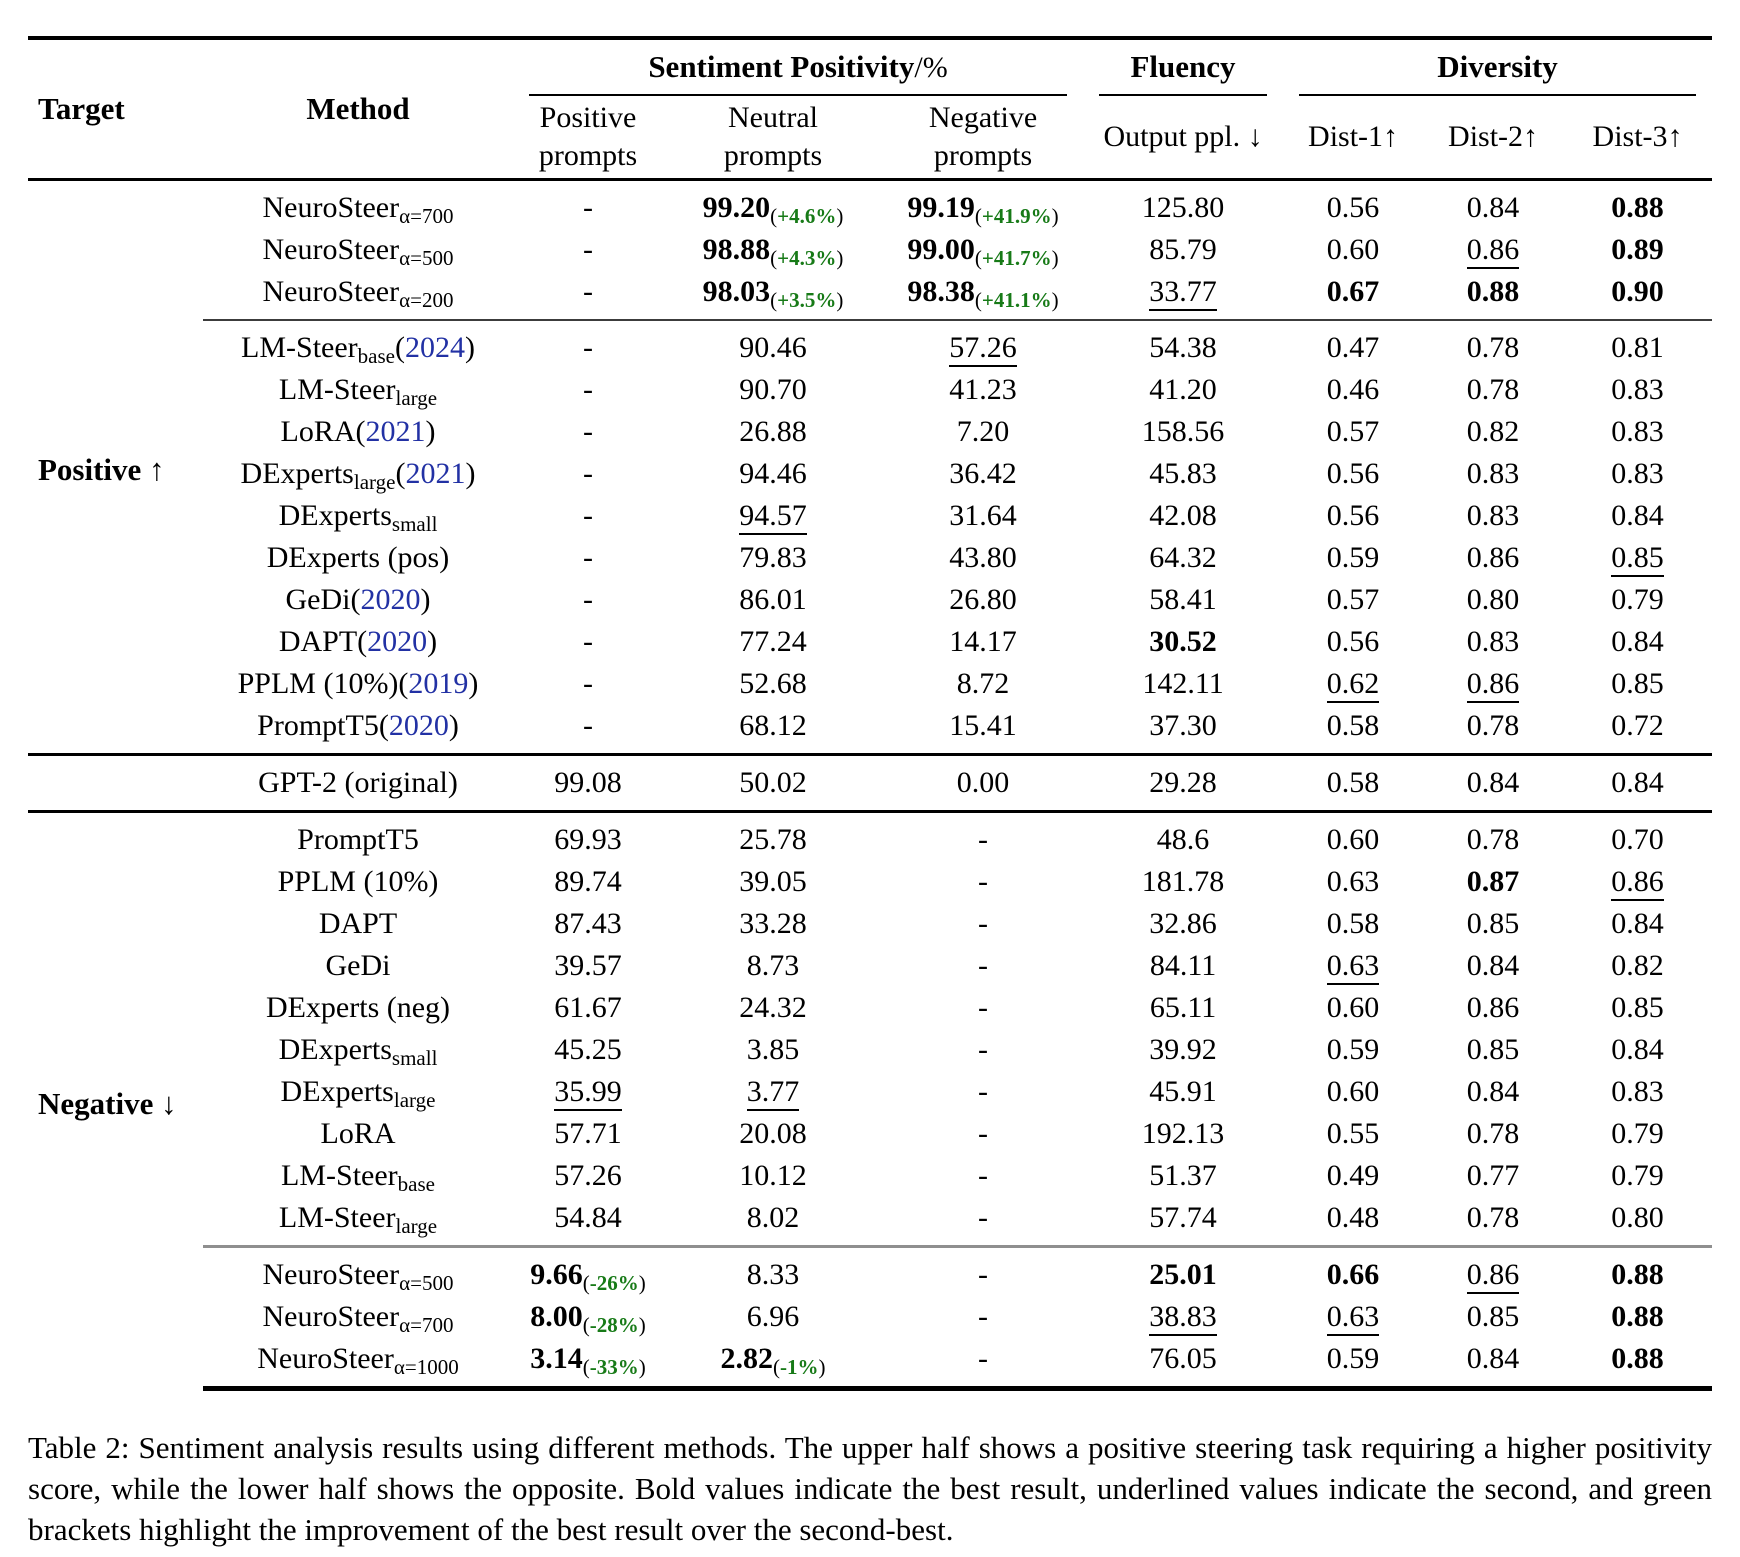  What do you see at coordinates (1637, 599) in the screenshot?
I see `value-number: 0.79` at bounding box center [1637, 599].